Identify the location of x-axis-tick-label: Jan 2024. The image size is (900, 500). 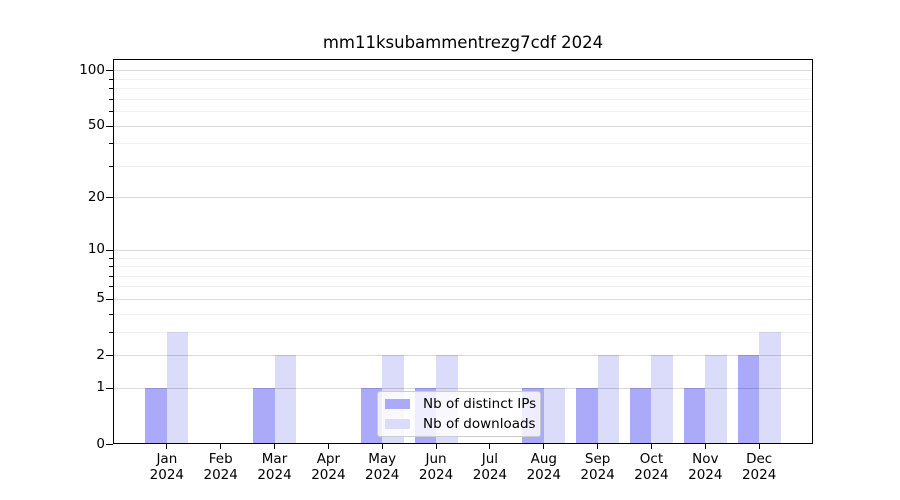
(167, 467).